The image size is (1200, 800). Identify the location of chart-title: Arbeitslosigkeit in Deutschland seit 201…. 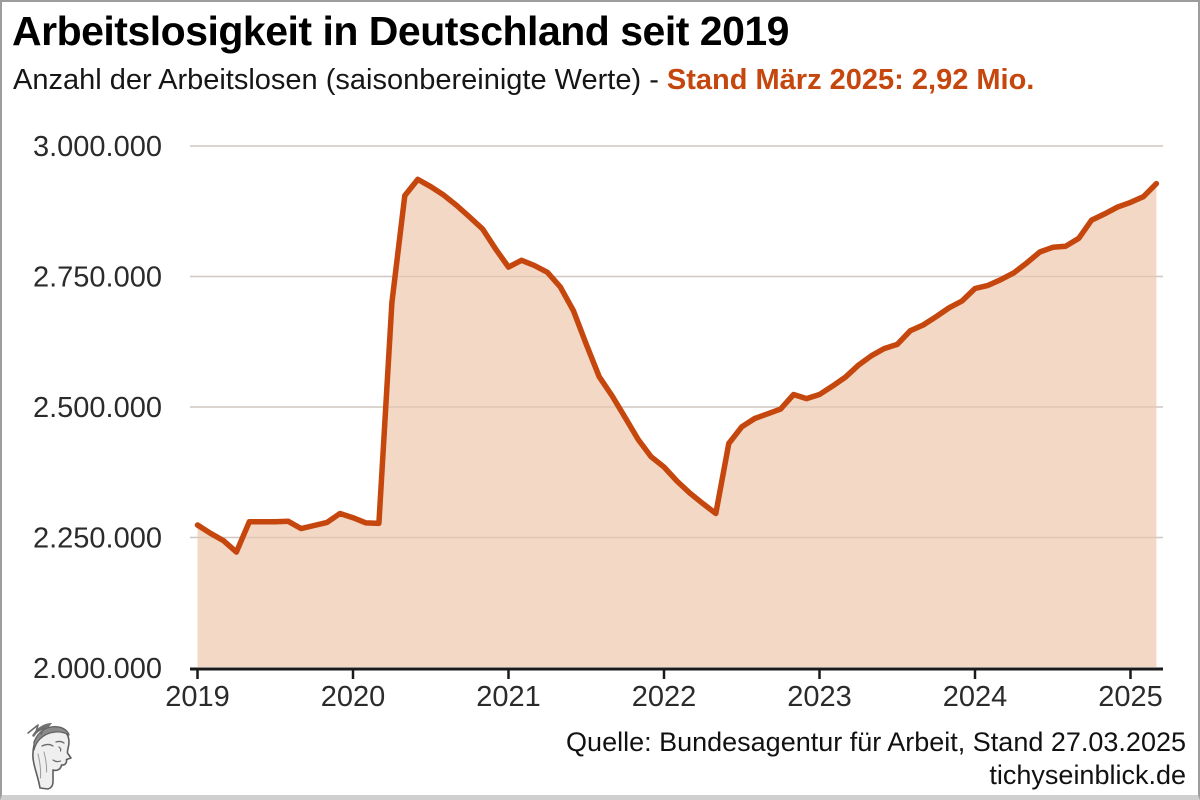
(400, 31).